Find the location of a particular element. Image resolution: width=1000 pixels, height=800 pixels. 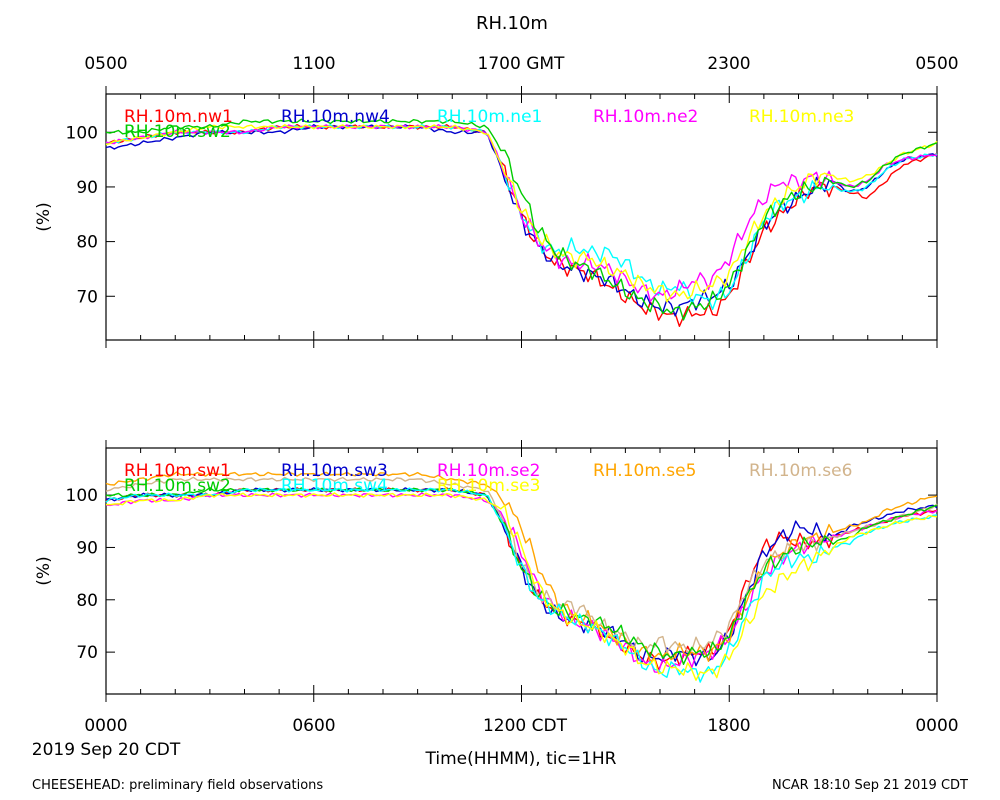

legend-nw4: RH.10m.nw4 is located at coordinates (335, 117).